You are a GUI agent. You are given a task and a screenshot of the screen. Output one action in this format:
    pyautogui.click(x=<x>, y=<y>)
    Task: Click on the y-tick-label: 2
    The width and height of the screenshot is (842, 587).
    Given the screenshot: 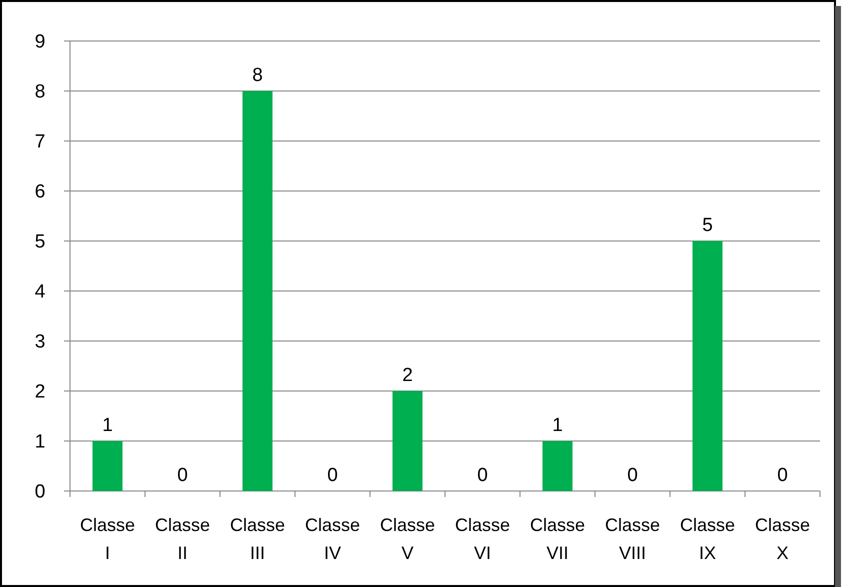 What is the action you would take?
    pyautogui.click(x=40, y=392)
    